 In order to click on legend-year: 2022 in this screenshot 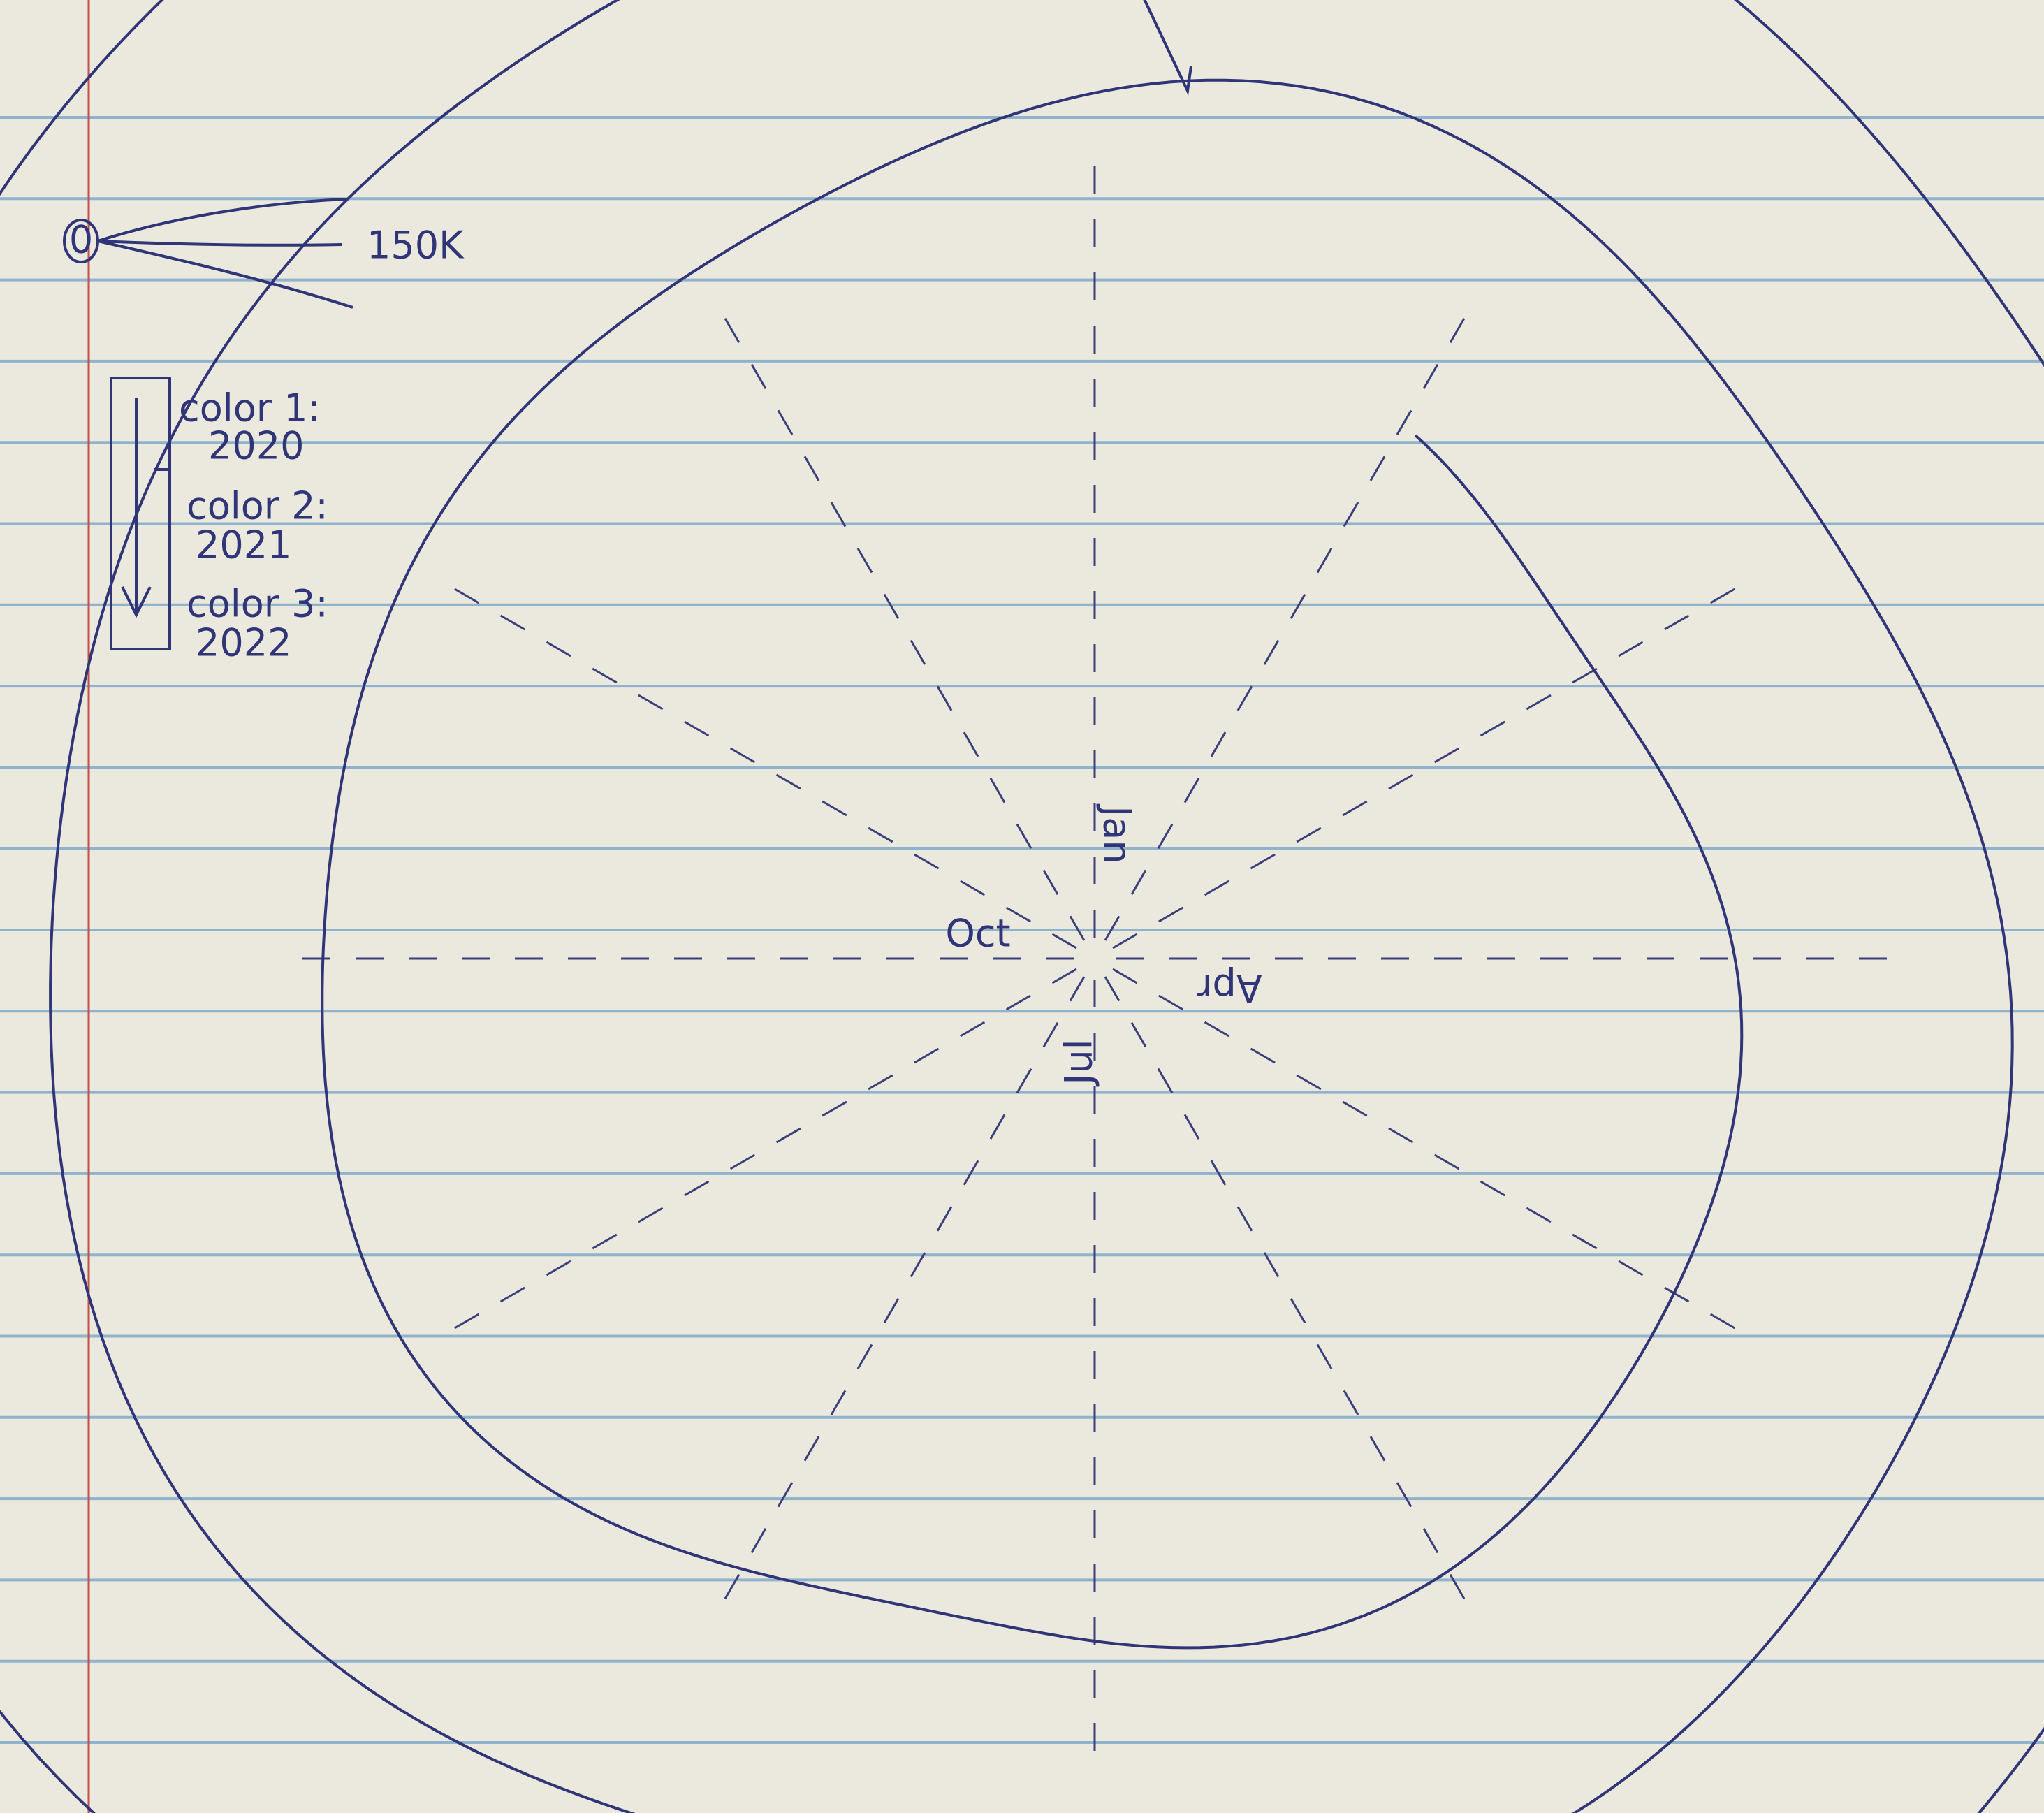, I will do `click(243, 643)`.